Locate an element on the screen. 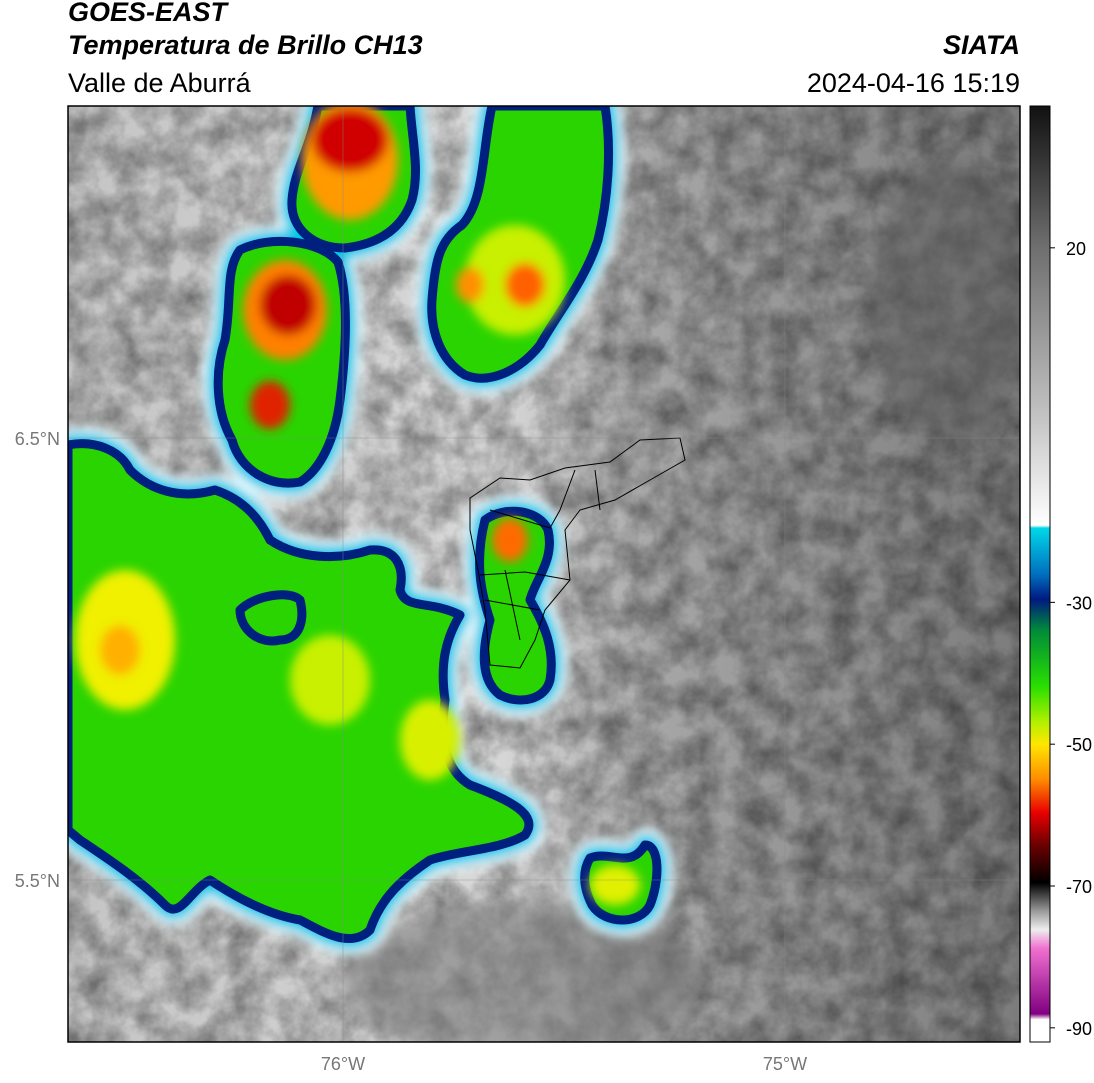 This screenshot has height=1083, width=1094. colorbar-tick-label: -50 is located at coordinates (1079, 745).